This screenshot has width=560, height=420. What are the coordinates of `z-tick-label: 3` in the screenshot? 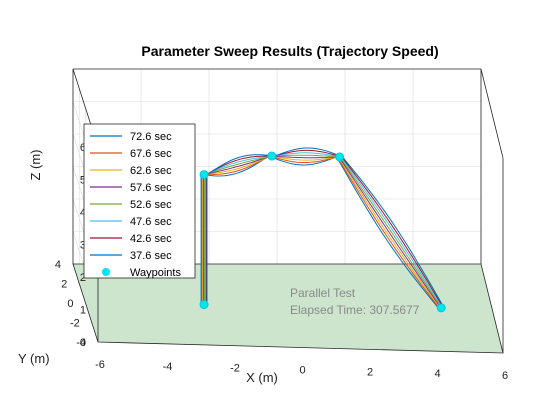 It's located at (83, 246).